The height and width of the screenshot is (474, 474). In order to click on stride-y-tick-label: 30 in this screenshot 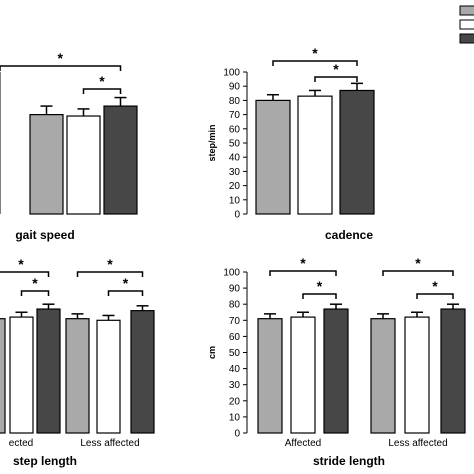, I will do `click(235, 385)`.